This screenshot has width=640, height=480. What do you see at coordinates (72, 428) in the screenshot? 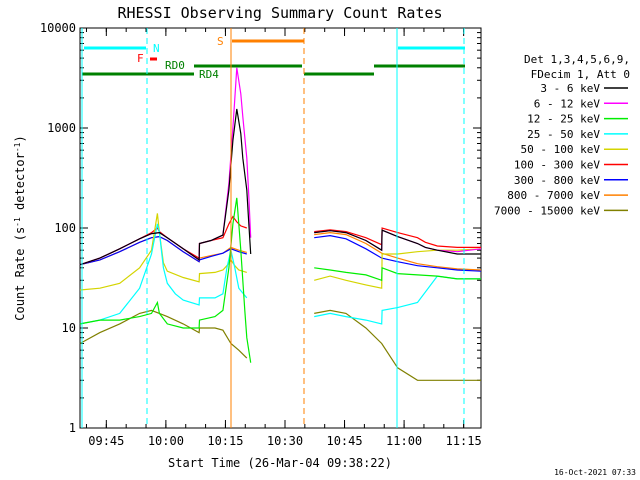
I see `y-tick-label: 1` at bounding box center [72, 428].